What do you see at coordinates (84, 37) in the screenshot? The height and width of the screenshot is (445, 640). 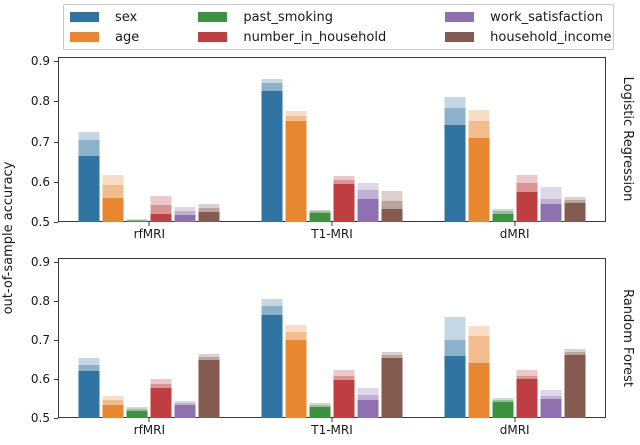 I see `age-swatch-icon` at bounding box center [84, 37].